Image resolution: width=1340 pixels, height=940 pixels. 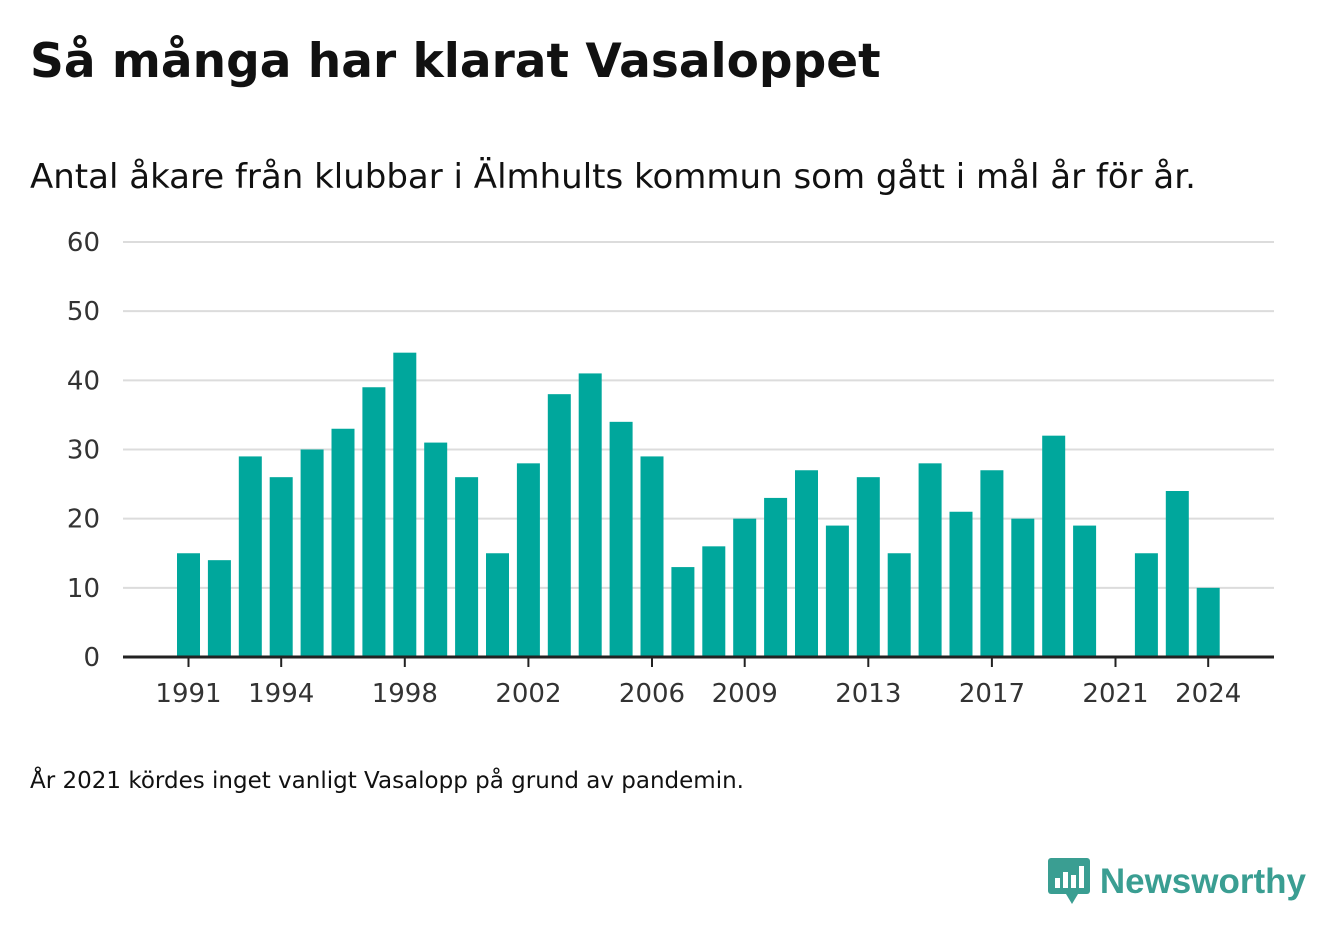 What do you see at coordinates (652, 694) in the screenshot?
I see `x-tick-label: 2006` at bounding box center [652, 694].